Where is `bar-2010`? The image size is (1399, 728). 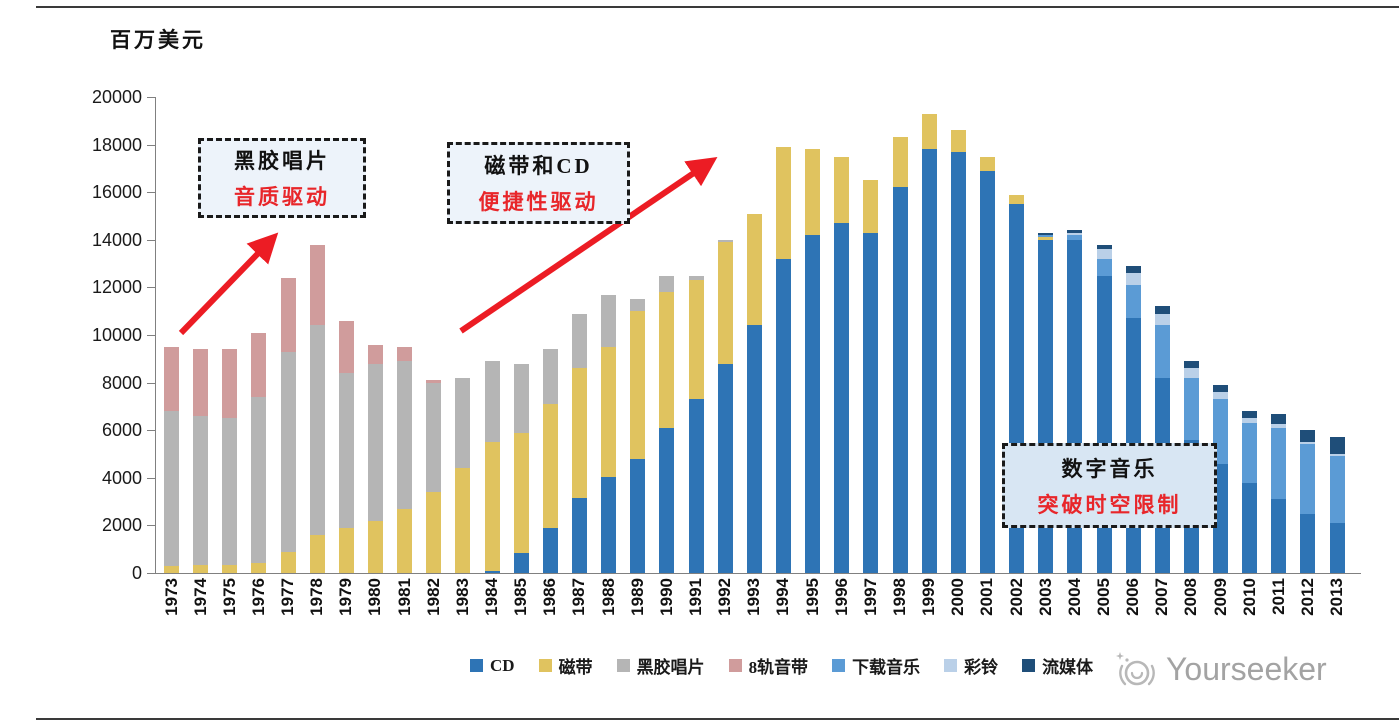
bar-2010 is located at coordinates (1250, 335).